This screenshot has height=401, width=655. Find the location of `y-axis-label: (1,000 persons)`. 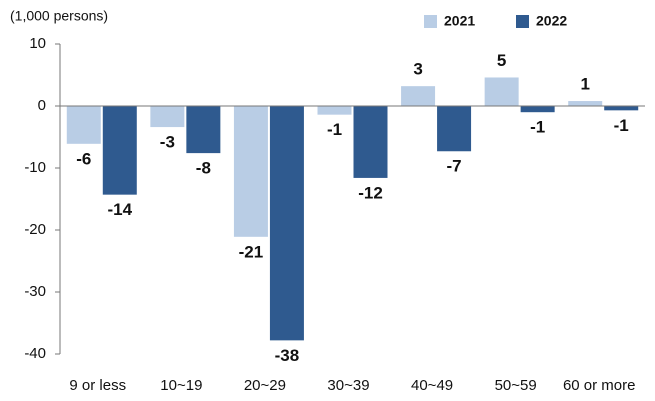

y-axis-label: (1,000 persons) is located at coordinates (59, 16).